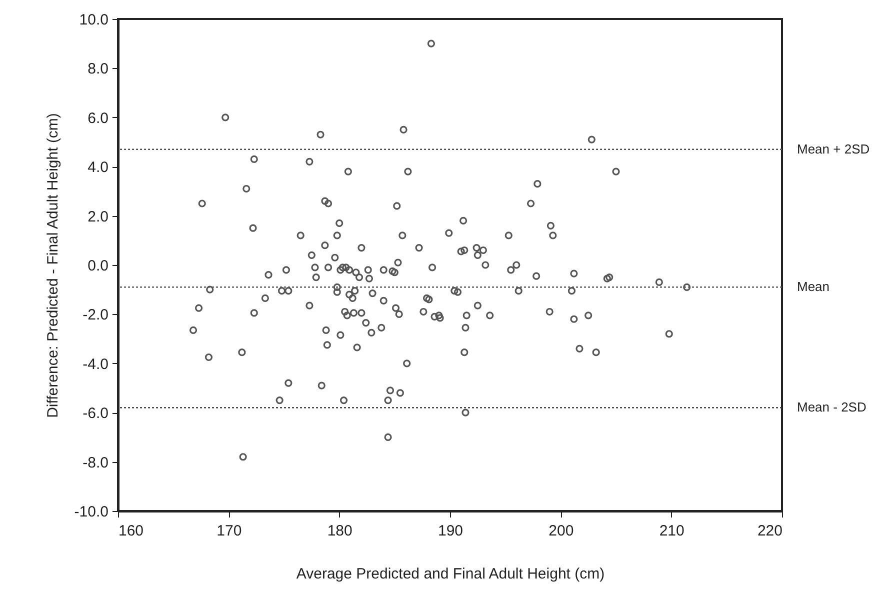 Image resolution: width=890 pixels, height=596 pixels. What do you see at coordinates (833, 148) in the screenshot?
I see `ref-line-label: Mean + 2SD` at bounding box center [833, 148].